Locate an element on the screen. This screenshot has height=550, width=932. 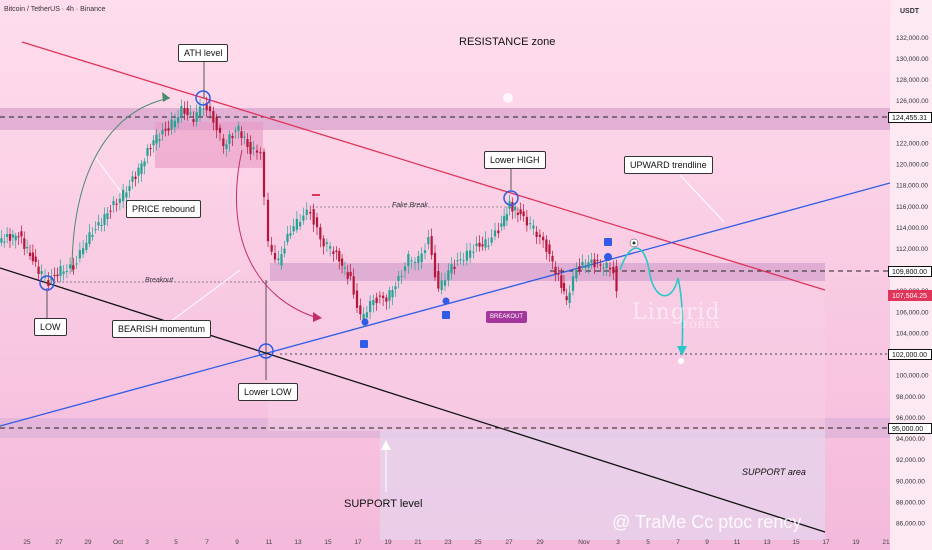
price-tag: 95,000.00 is located at coordinates (910, 428).